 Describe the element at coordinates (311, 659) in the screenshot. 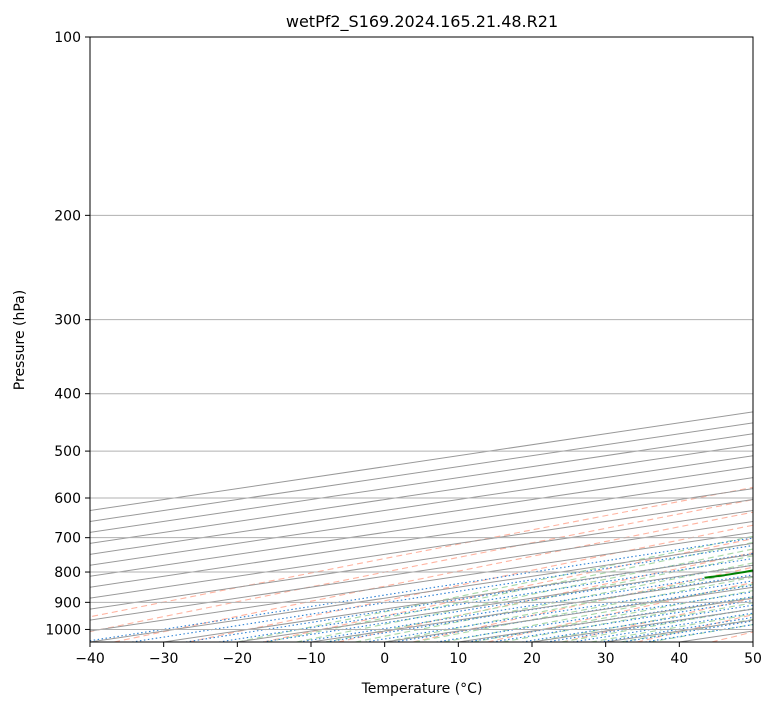

I see `x-tick-label: −10` at that location.